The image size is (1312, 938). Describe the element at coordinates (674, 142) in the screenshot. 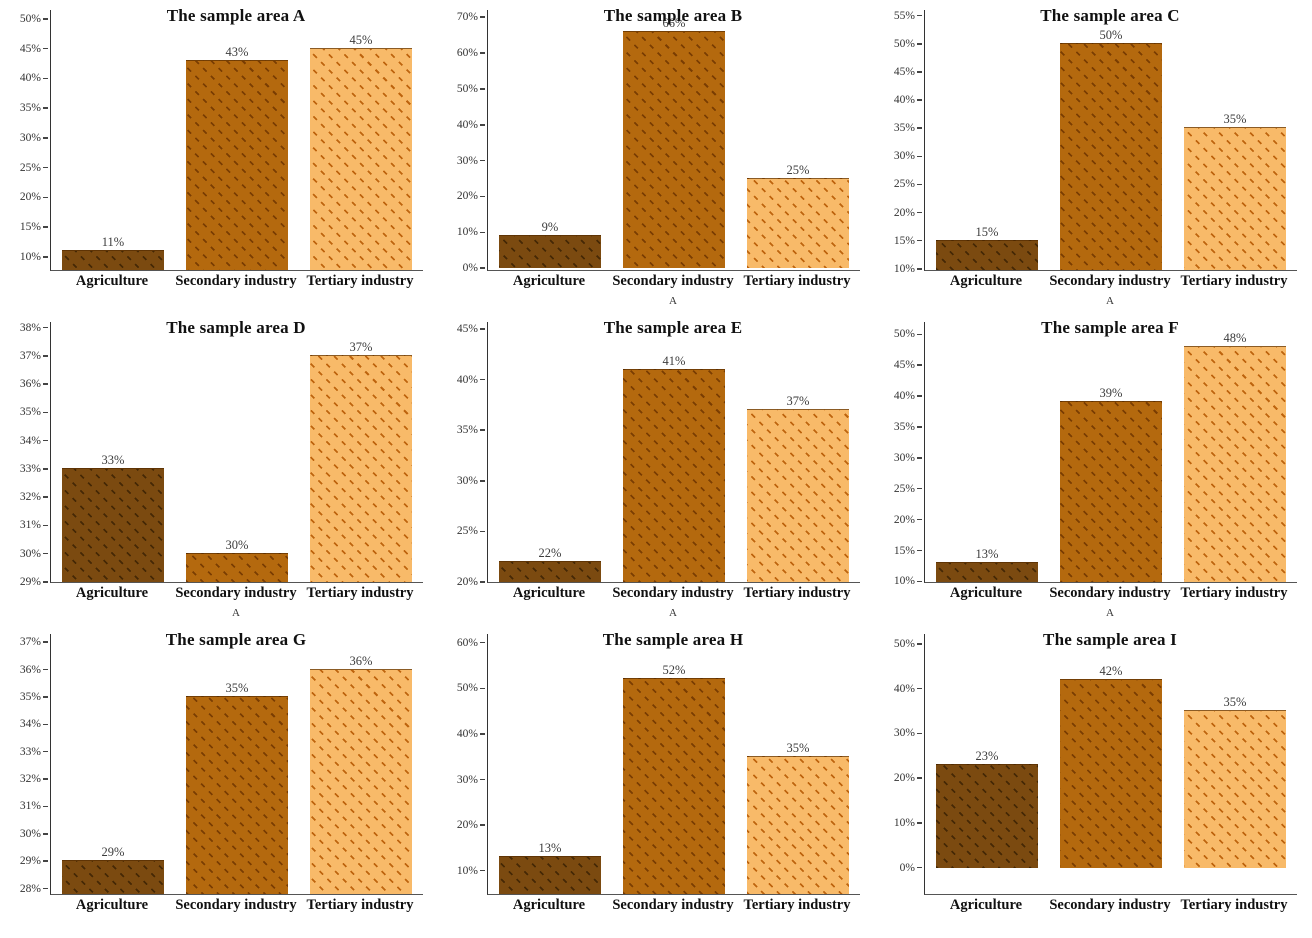

I see `bar-secondary-industry: 66%` at that location.